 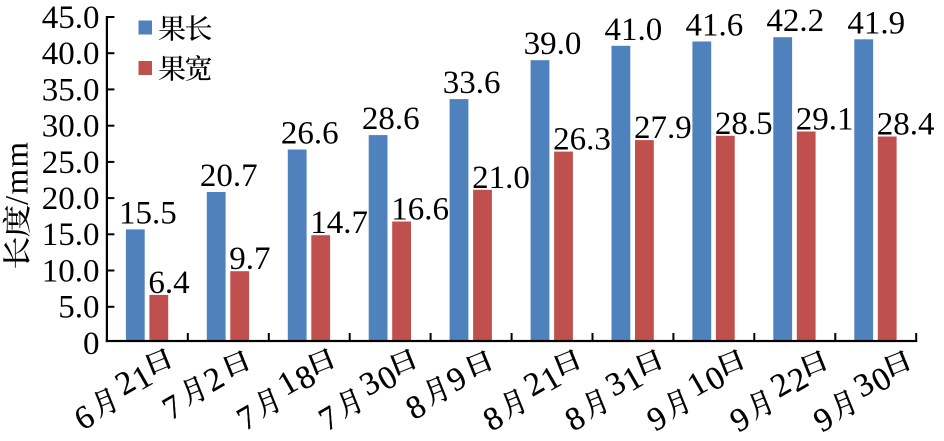 What do you see at coordinates (71, 235) in the screenshot?
I see `svg-text: 15.0` at bounding box center [71, 235].